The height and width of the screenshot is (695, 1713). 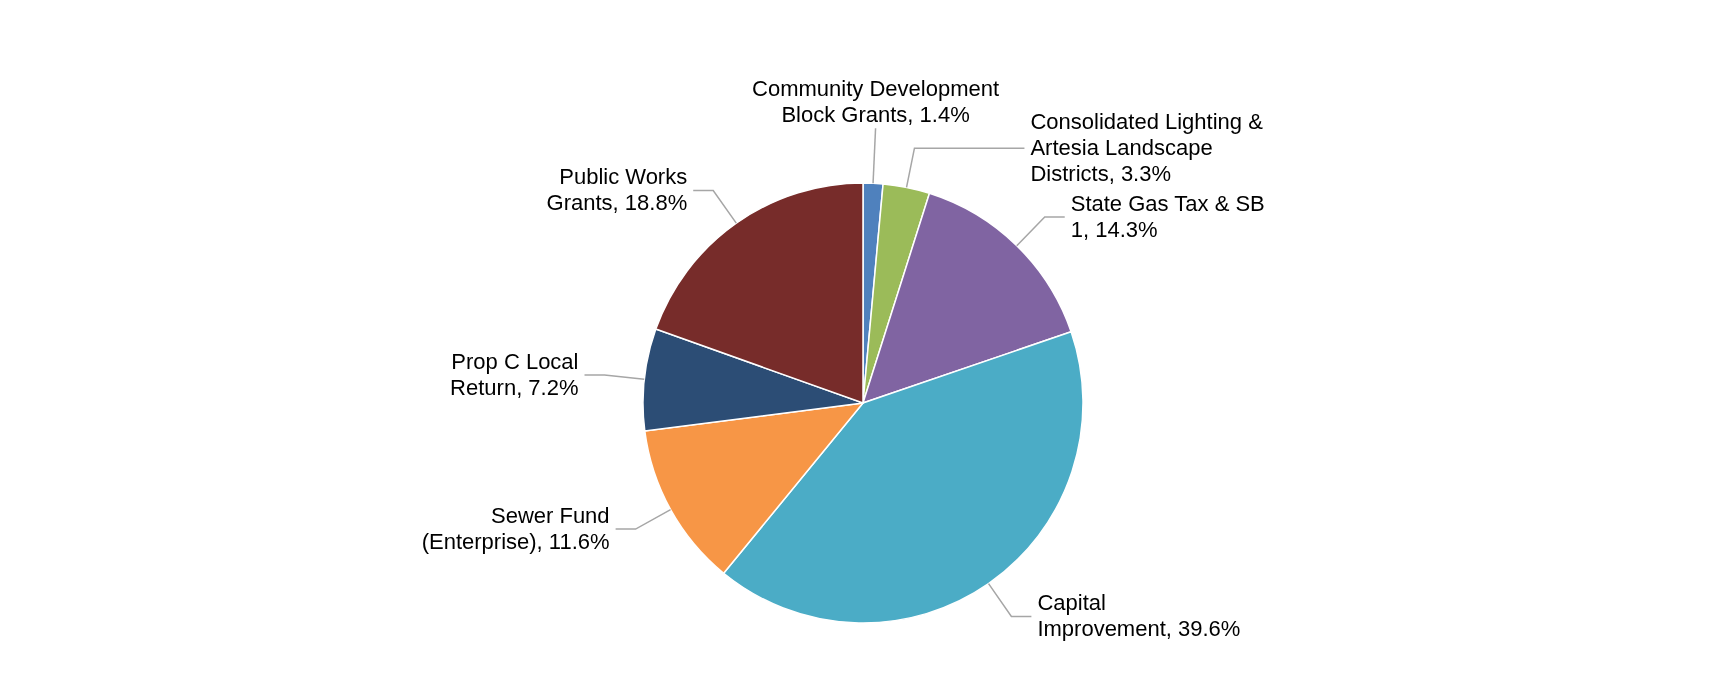 What do you see at coordinates (1167, 217) in the screenshot?
I see `slice-label: State Gas Tax & SB 1, 14.3%` at bounding box center [1167, 217].